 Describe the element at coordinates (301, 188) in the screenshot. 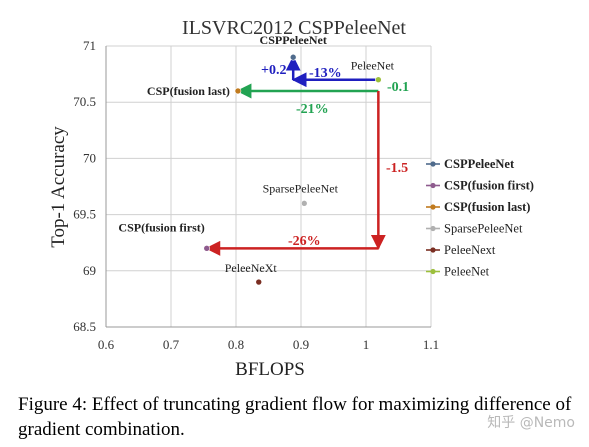

I see `sparsepeleenet-label: SparsePeleeNet` at that location.